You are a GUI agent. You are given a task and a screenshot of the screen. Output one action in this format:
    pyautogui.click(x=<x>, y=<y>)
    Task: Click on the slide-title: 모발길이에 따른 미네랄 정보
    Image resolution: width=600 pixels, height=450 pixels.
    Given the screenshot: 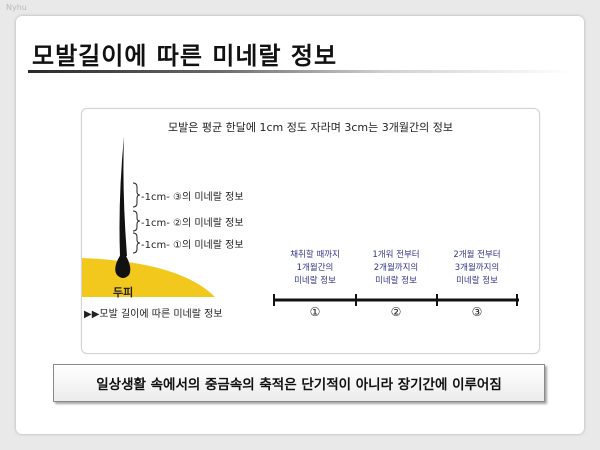 What is the action you would take?
    pyautogui.click(x=185, y=56)
    